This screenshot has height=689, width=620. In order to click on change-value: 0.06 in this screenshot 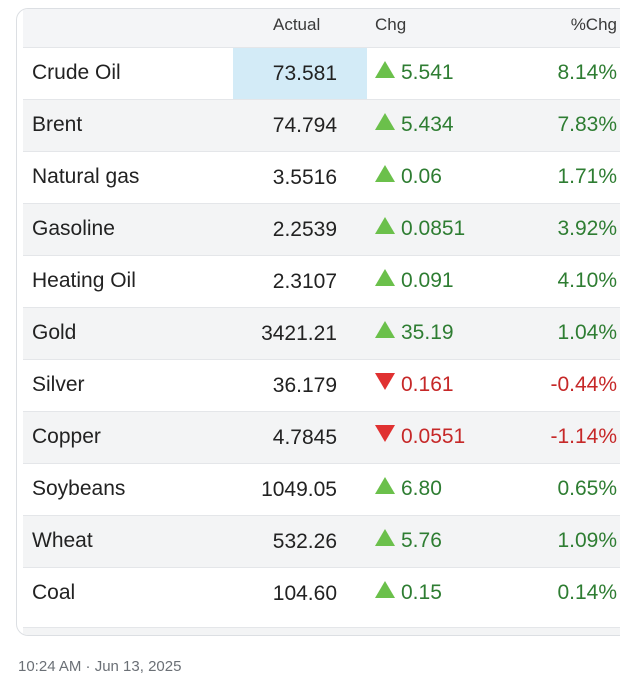, I will do `click(421, 176)`.